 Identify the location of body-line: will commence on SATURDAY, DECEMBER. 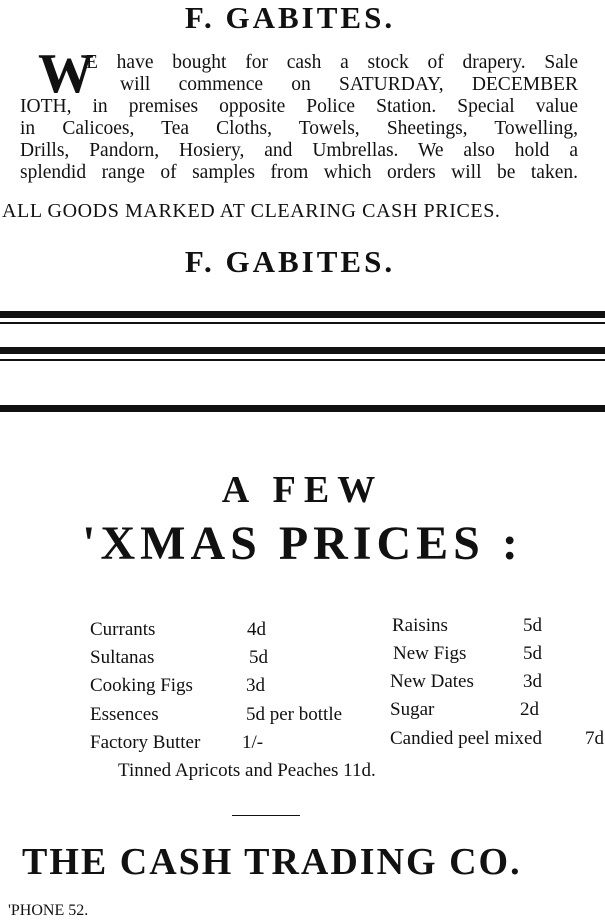
(349, 84).